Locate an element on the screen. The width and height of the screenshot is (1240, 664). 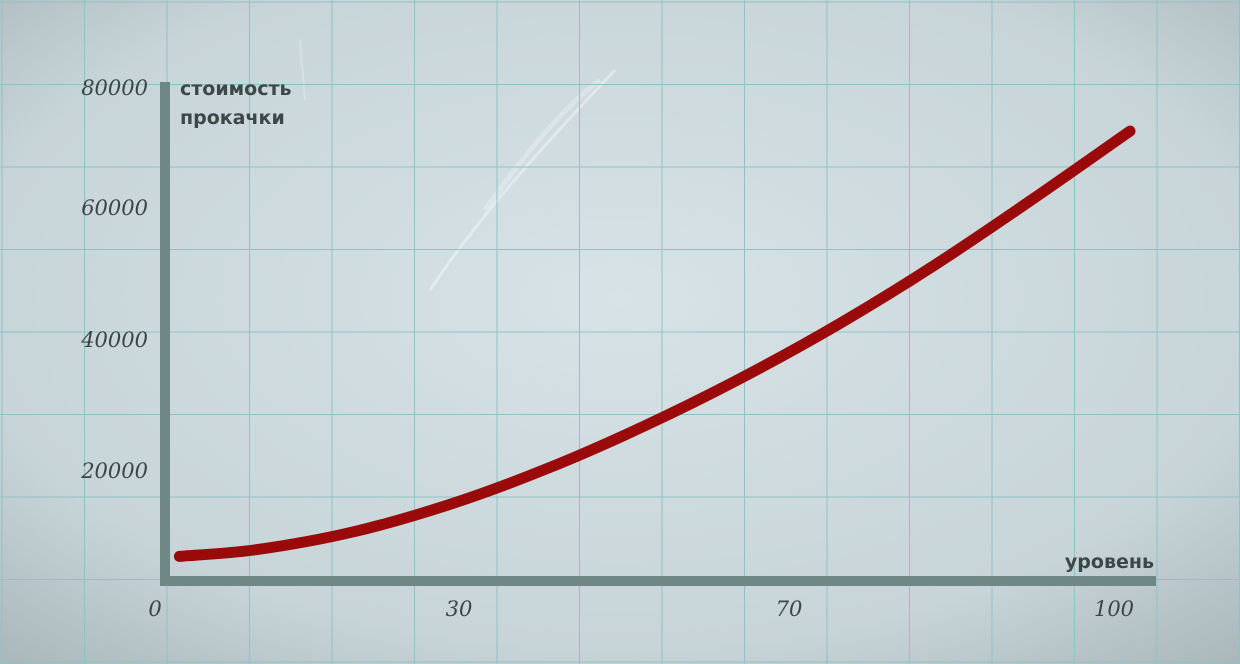
x-axis-line is located at coordinates (658, 581).